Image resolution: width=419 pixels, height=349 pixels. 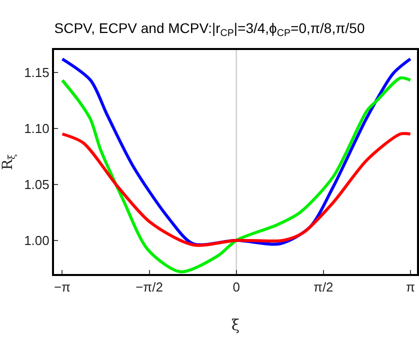 What do you see at coordinates (235, 325) in the screenshot?
I see `x-axis-title: ξ` at bounding box center [235, 325].